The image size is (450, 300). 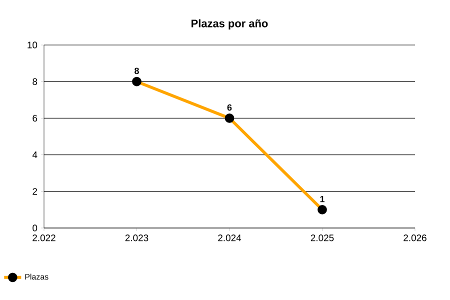 I want to click on x-tick-label: 2.025, so click(x=322, y=238).